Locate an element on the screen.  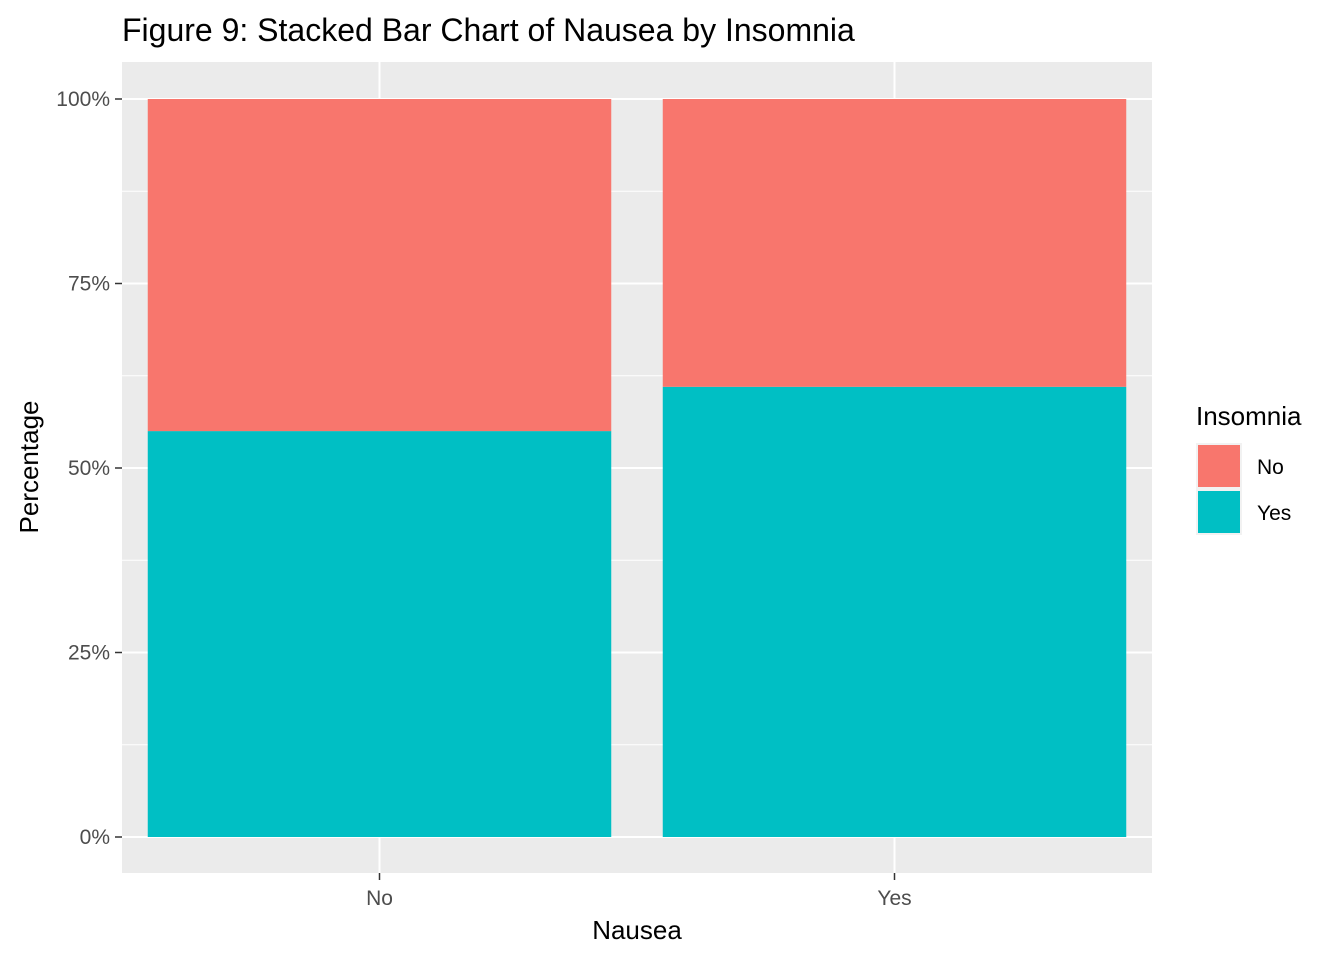
y-tick-label: 0% is located at coordinates (95, 837).